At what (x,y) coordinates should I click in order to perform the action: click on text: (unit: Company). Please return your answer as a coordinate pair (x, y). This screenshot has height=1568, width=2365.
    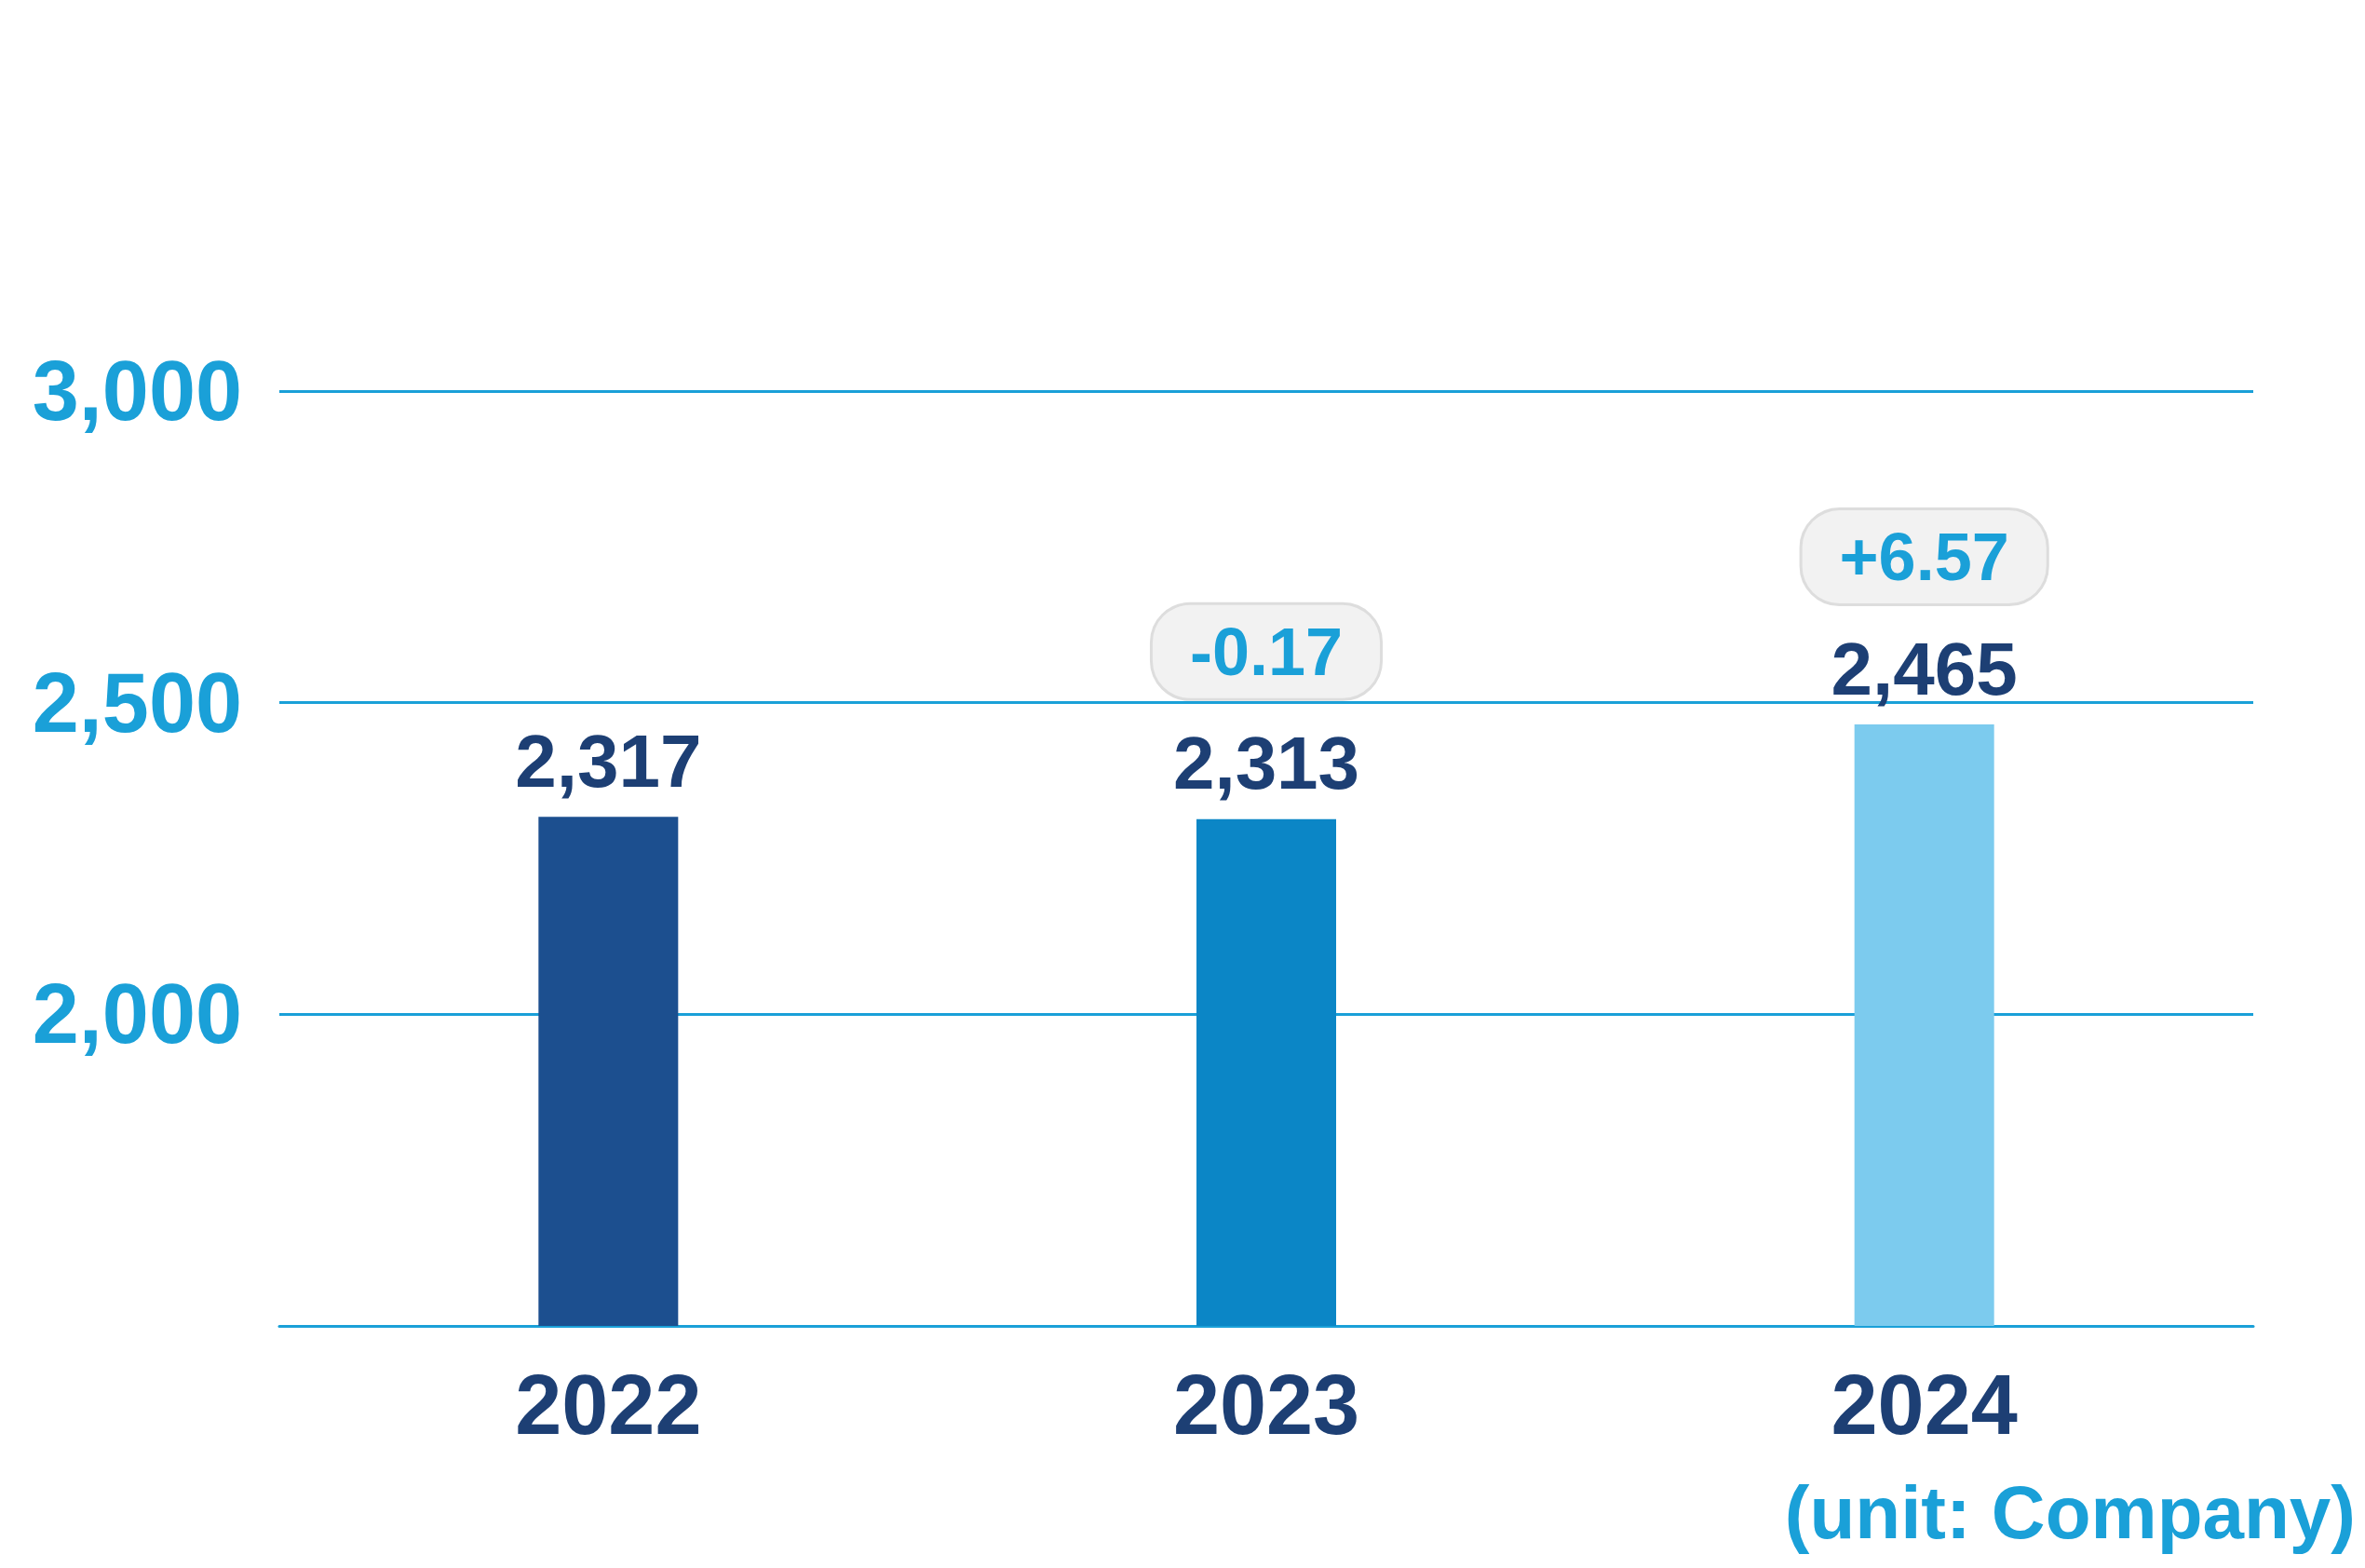
    Looking at the image, I should click on (2070, 1512).